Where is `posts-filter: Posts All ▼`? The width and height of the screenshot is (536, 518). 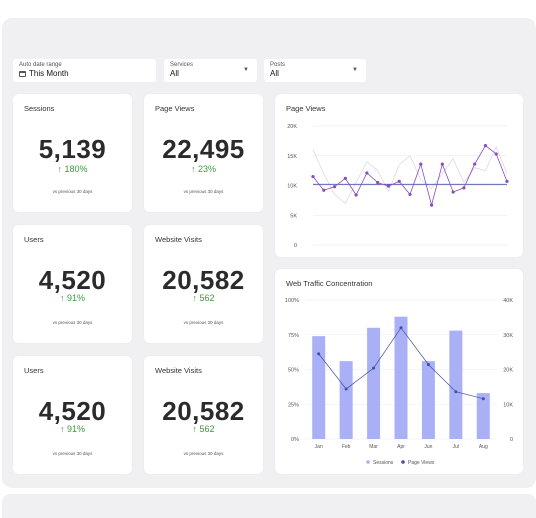 posts-filter: Posts All ▼ is located at coordinates (315, 70).